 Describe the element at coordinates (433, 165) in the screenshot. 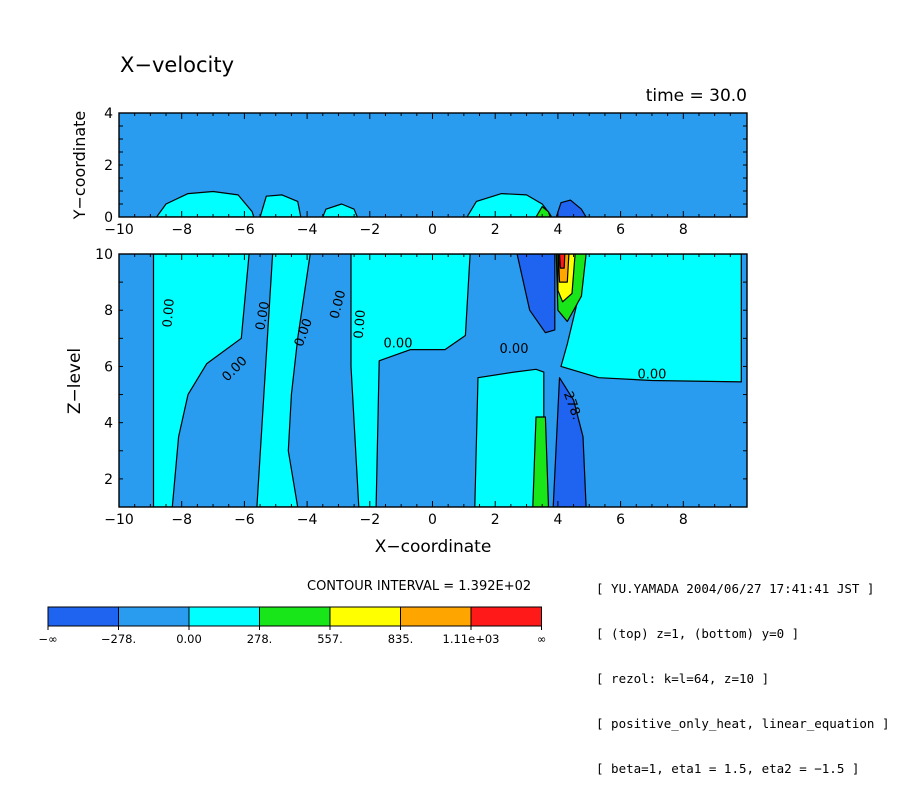

I see `plot-area` at that location.